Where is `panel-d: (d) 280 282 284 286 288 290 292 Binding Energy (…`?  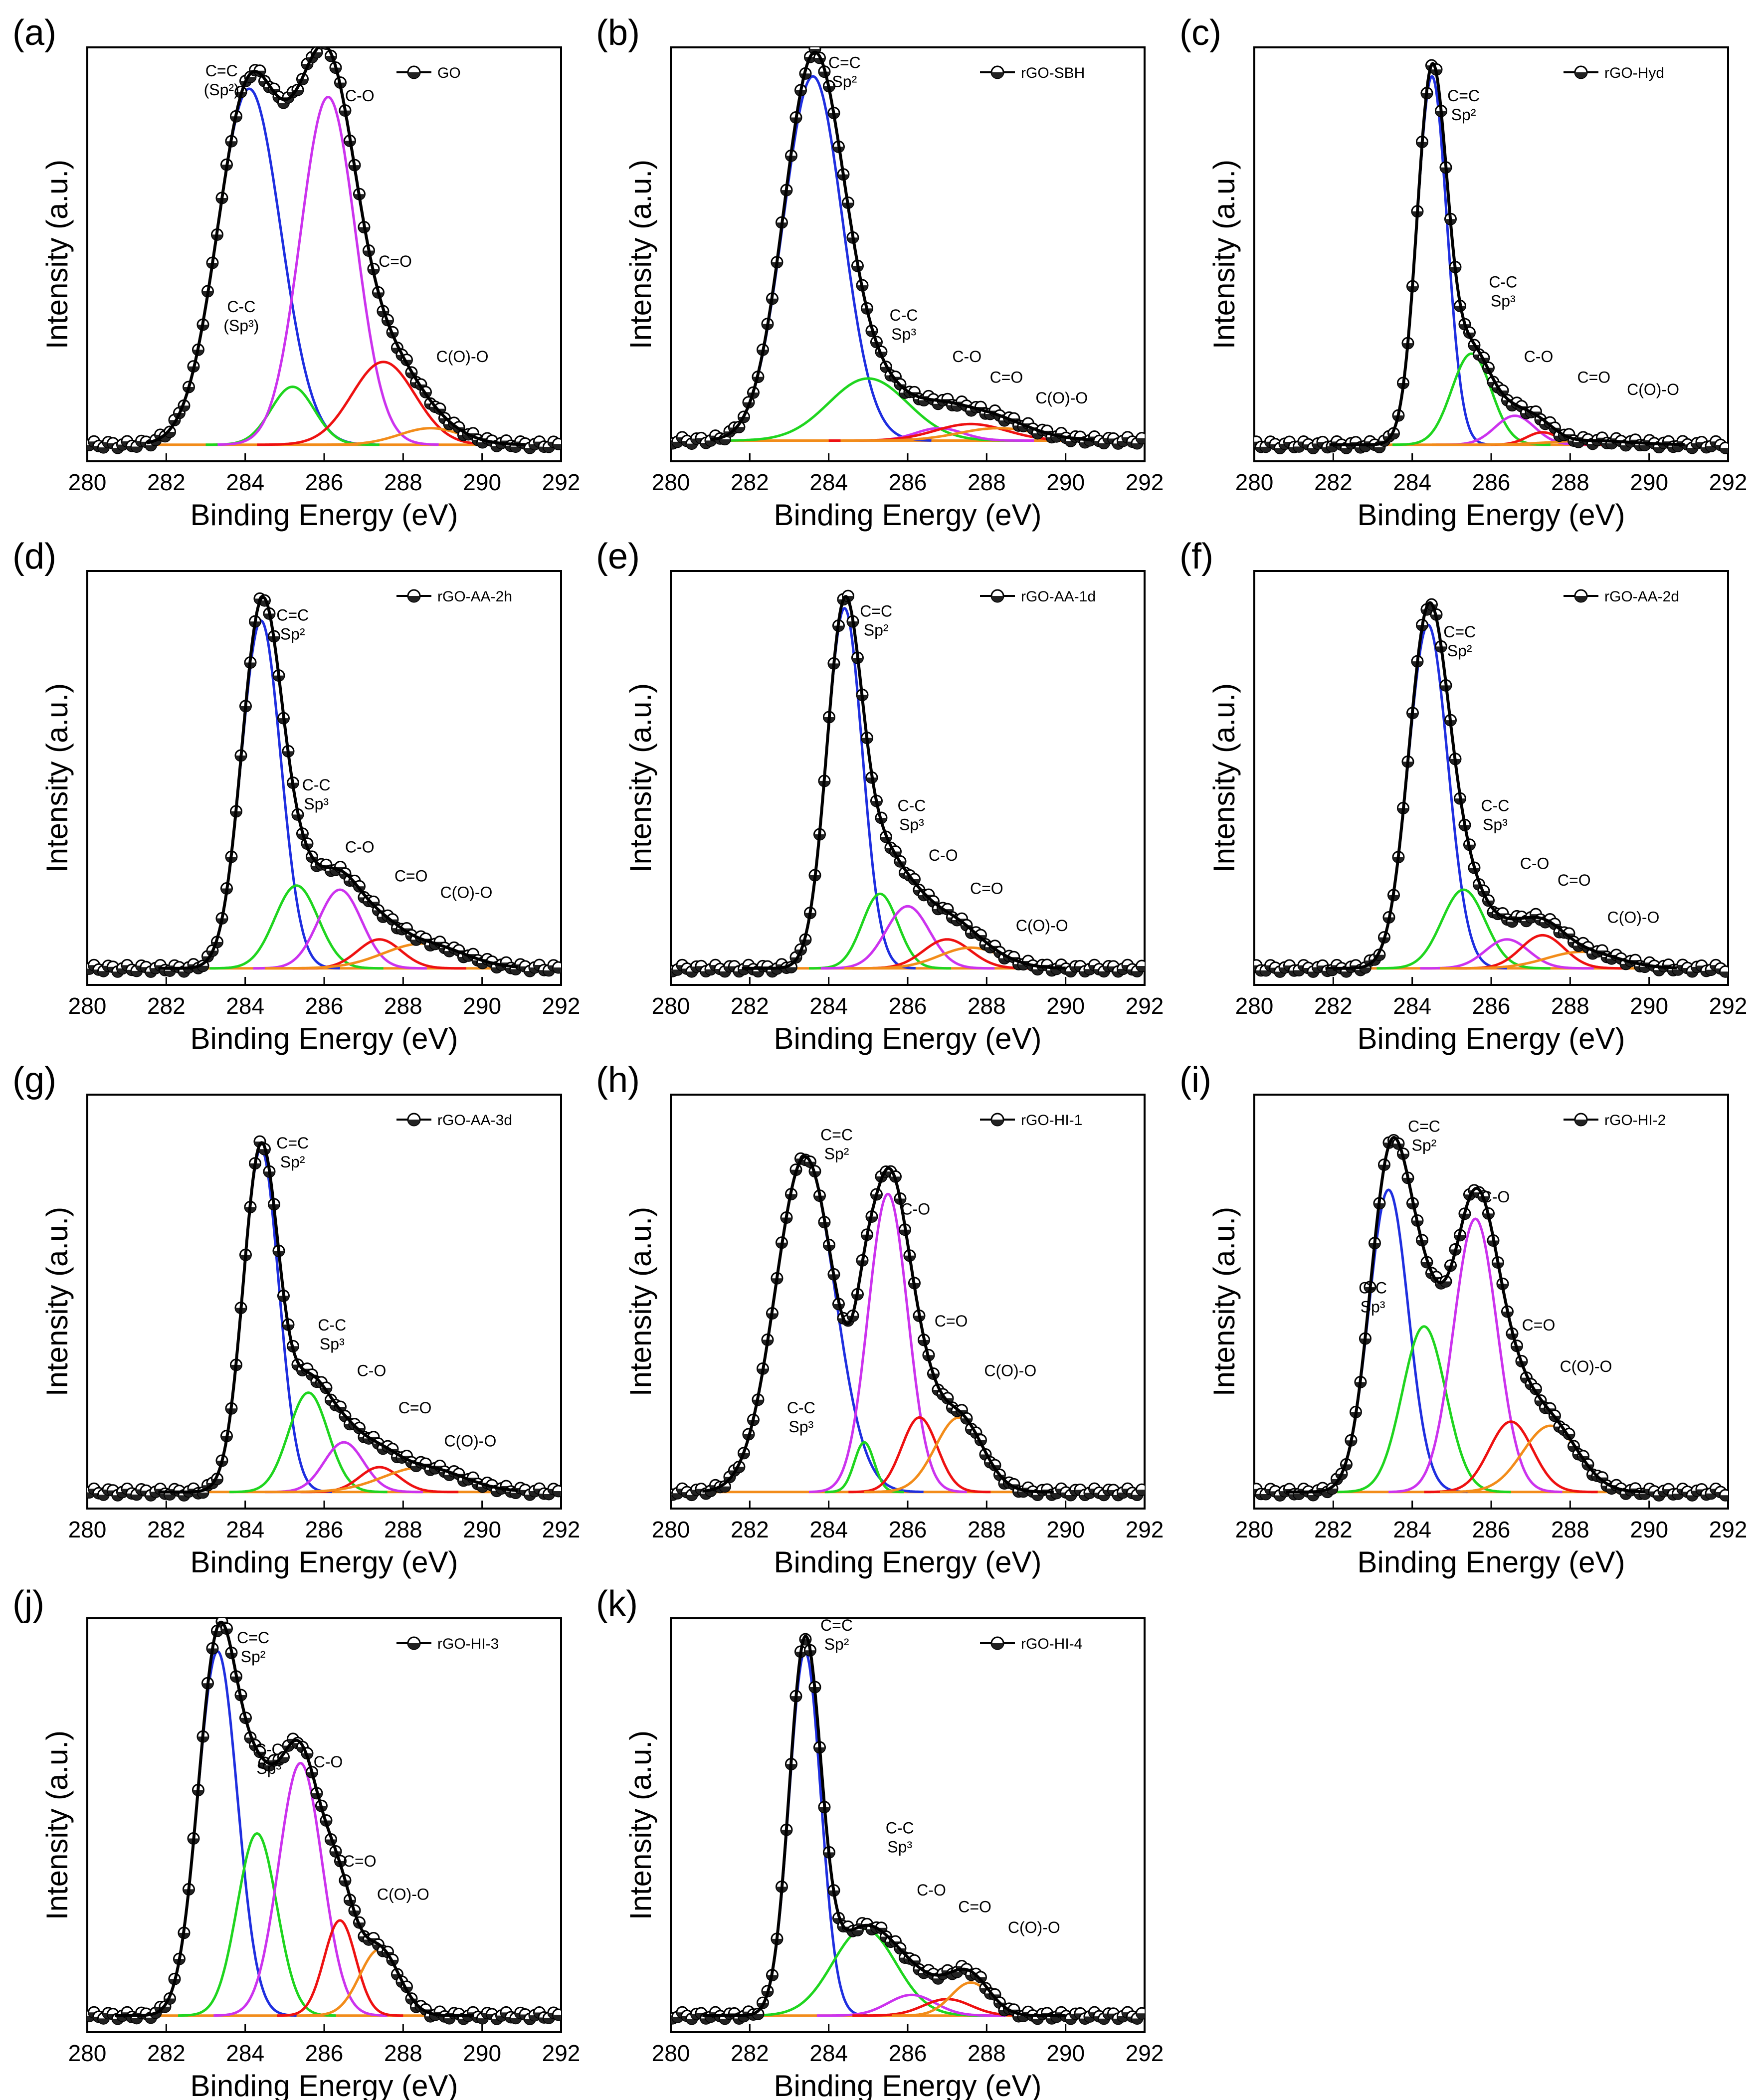
panel-d: (d) 280 282 284 286 288 290 292 Binding Energy (… is located at coordinates (296, 796).